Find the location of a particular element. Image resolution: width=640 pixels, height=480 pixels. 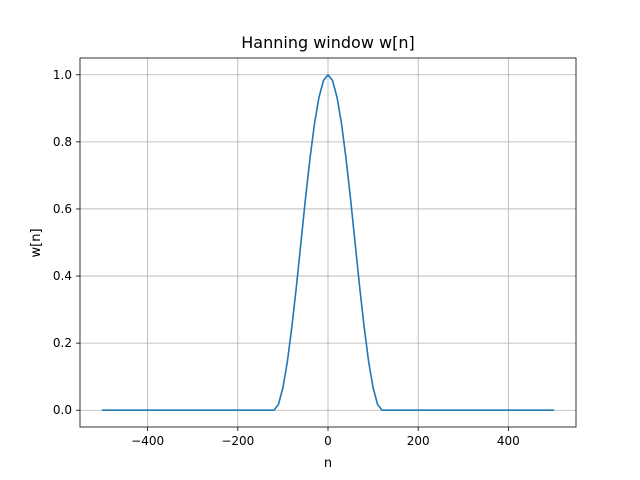

y-tick-label: 0.4 is located at coordinates (62, 276).